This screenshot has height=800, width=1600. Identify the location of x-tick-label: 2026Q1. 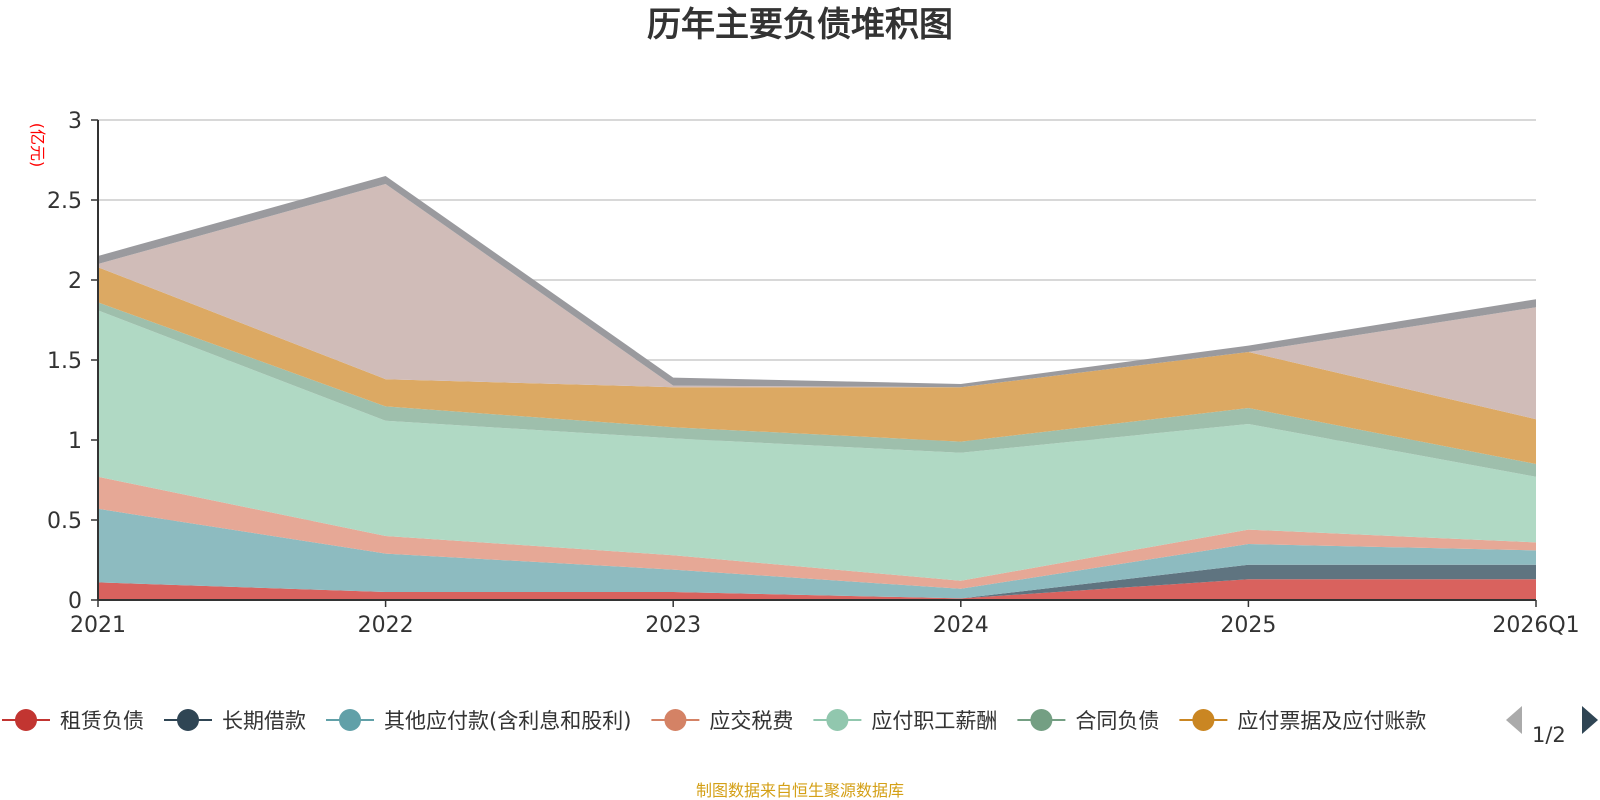
(1535, 625).